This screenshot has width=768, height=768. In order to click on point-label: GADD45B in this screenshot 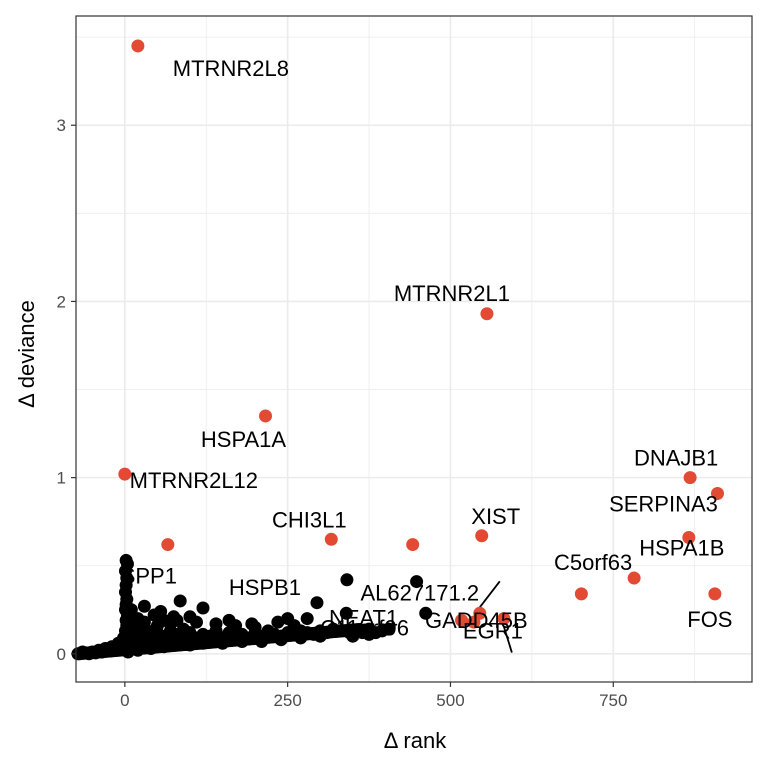, I will do `click(476, 620)`.